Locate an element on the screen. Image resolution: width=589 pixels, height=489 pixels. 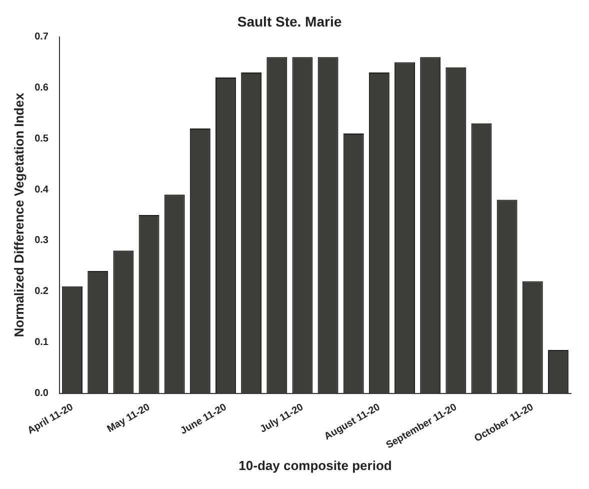
y-tick-label: 0.0 is located at coordinates (41, 394).